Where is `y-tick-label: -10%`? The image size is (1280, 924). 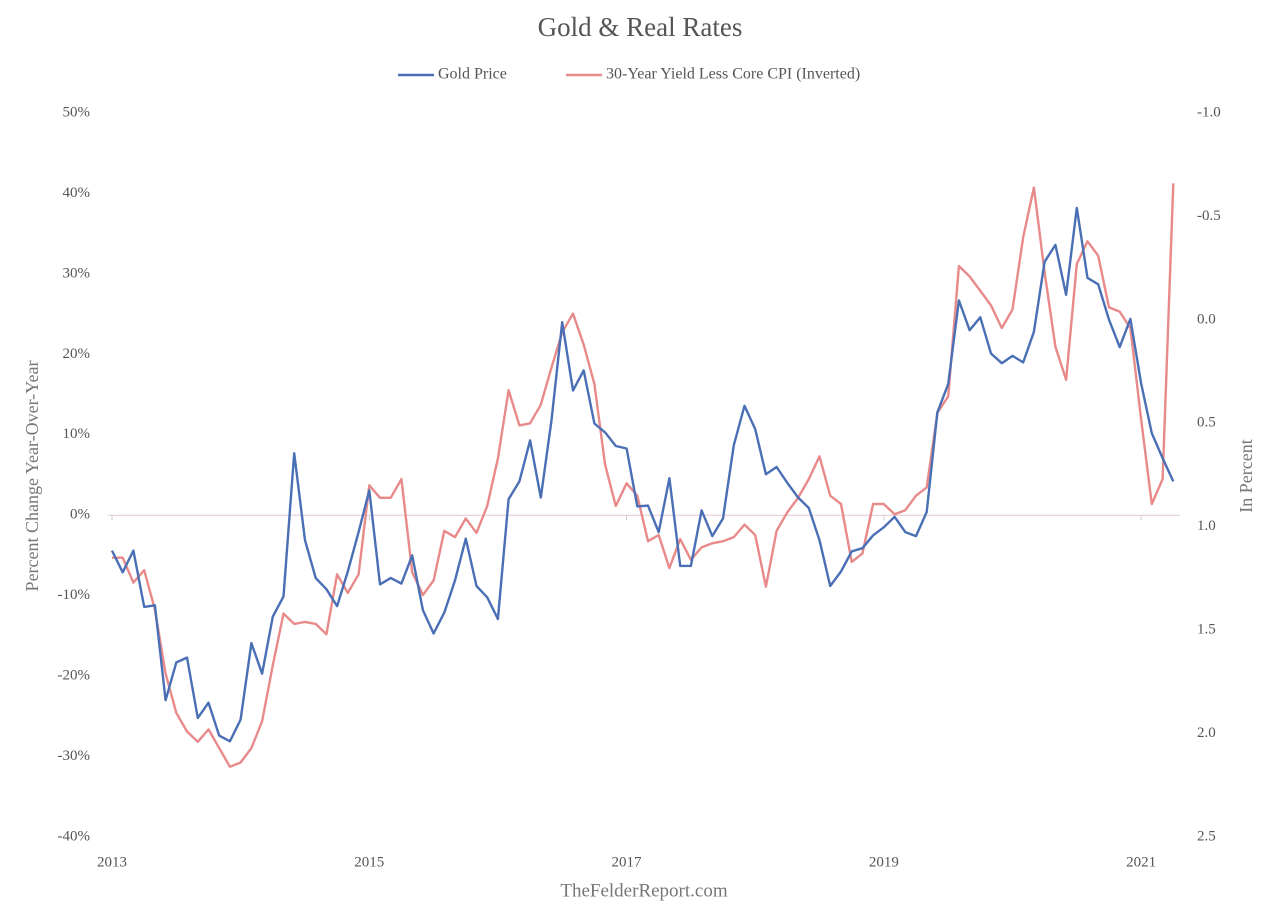 y-tick-label: -10% is located at coordinates (74, 595).